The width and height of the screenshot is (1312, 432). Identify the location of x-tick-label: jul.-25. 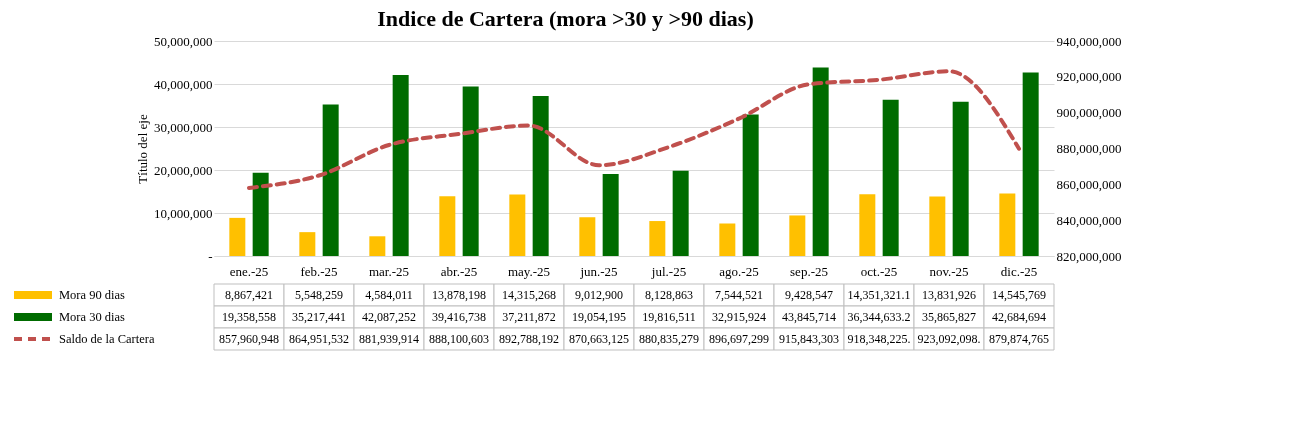
(668, 271).